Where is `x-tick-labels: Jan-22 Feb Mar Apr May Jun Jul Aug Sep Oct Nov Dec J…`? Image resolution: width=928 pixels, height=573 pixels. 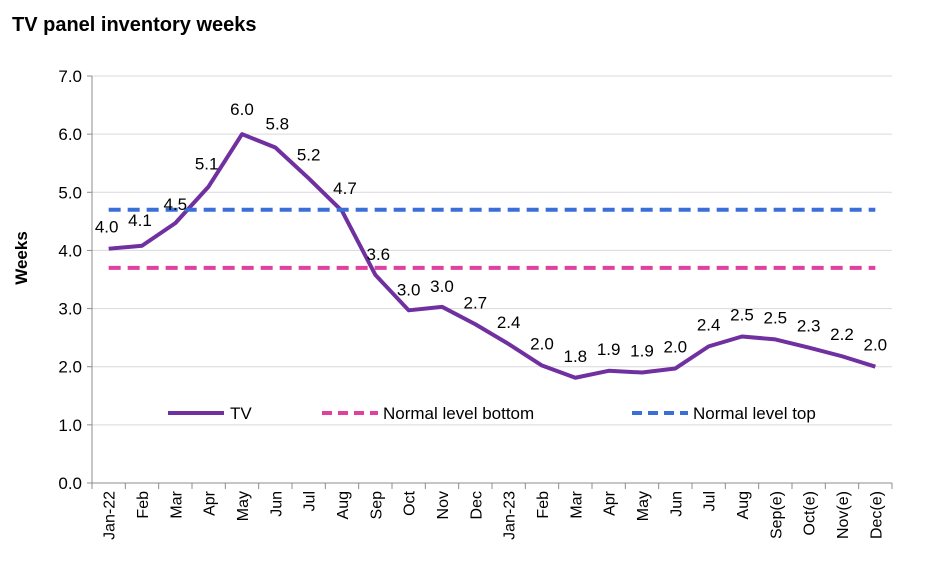
x-tick-labels: Jan-22 Feb Mar Apr May Jun Jul Aug Sep Oct Nov Dec J… is located at coordinates (494, 515).